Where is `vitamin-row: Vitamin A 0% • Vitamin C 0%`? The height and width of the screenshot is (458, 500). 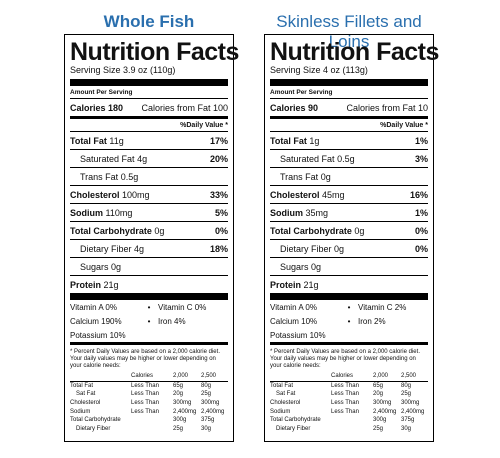
vitamin-row: Vitamin A 0% • Vitamin C 0% is located at coordinates (149, 307).